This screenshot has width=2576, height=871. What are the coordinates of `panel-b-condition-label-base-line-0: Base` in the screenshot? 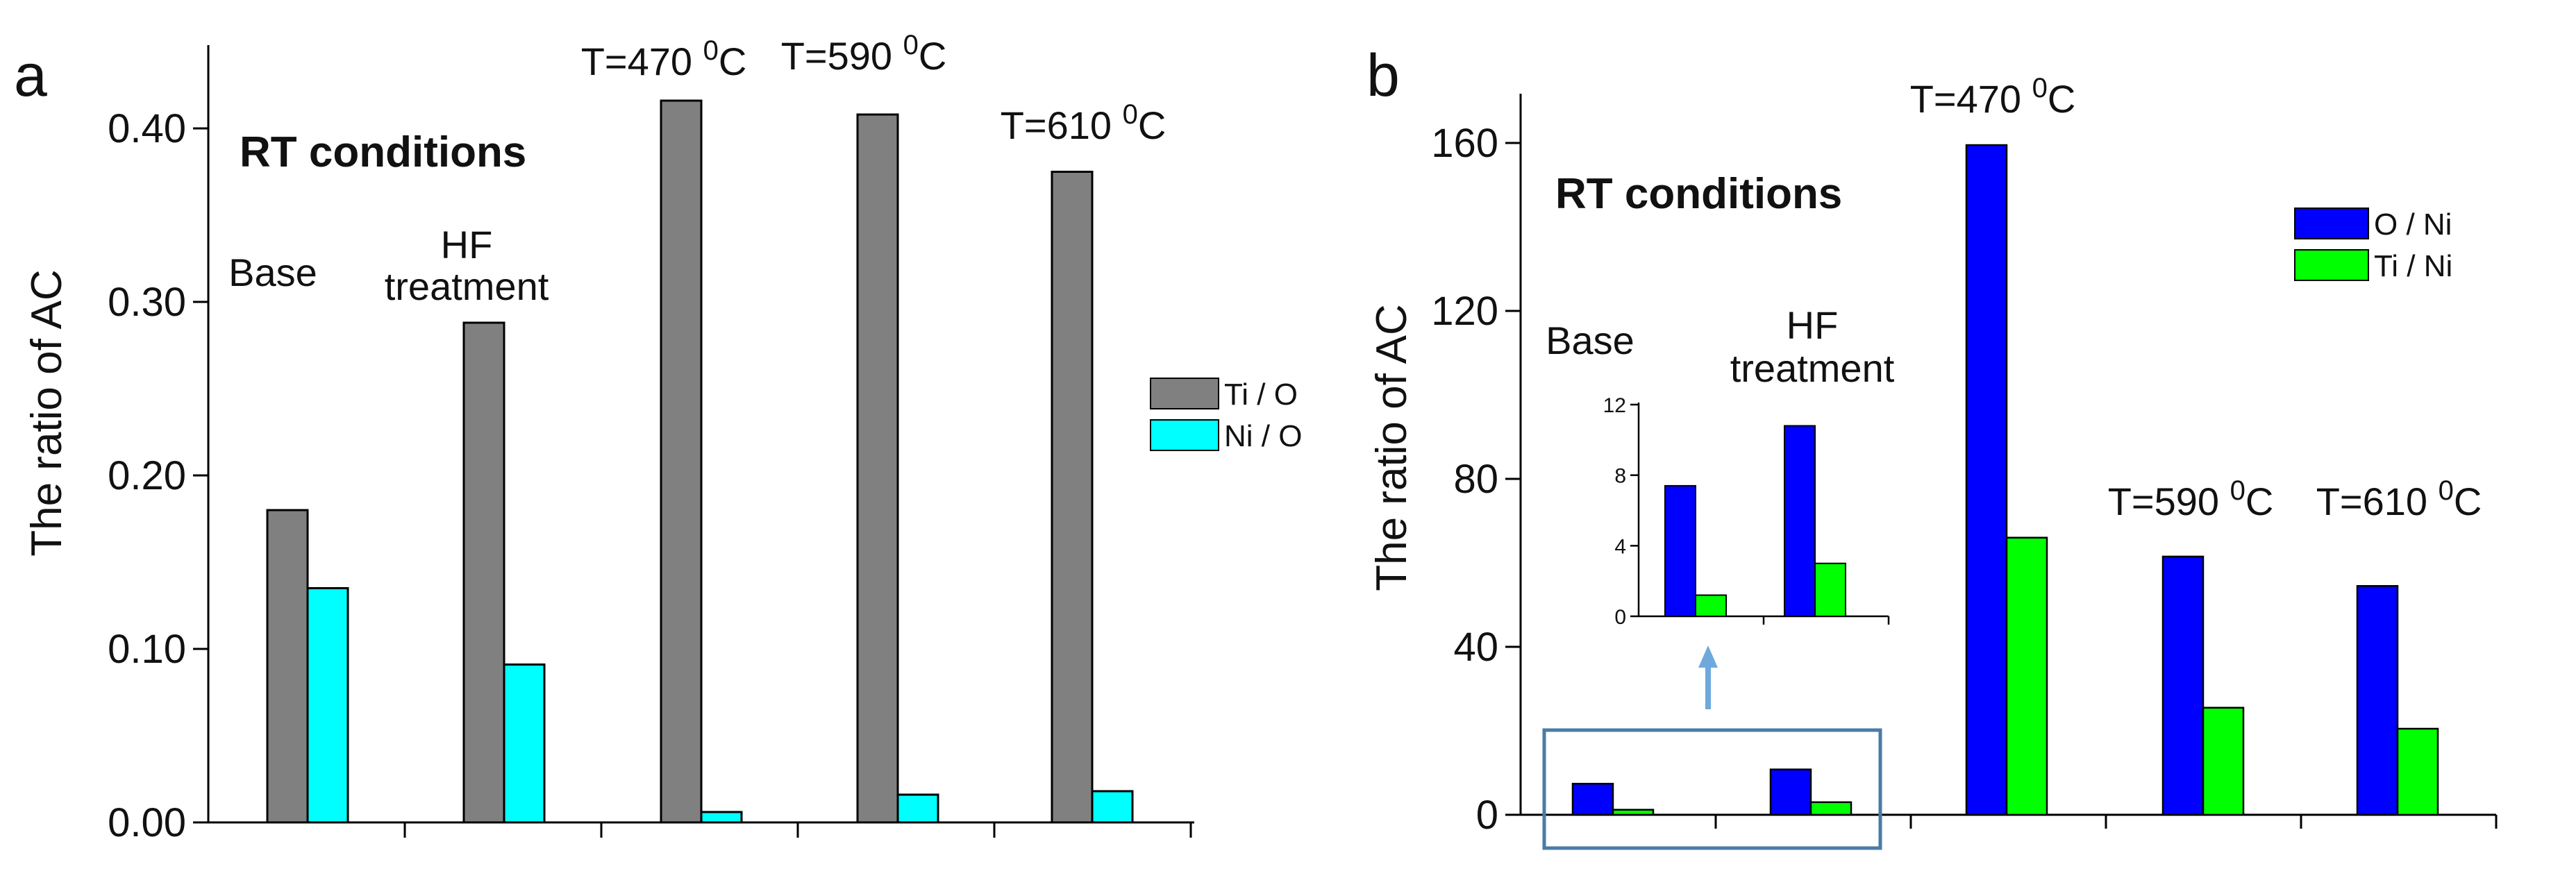 It's located at (1590, 340).